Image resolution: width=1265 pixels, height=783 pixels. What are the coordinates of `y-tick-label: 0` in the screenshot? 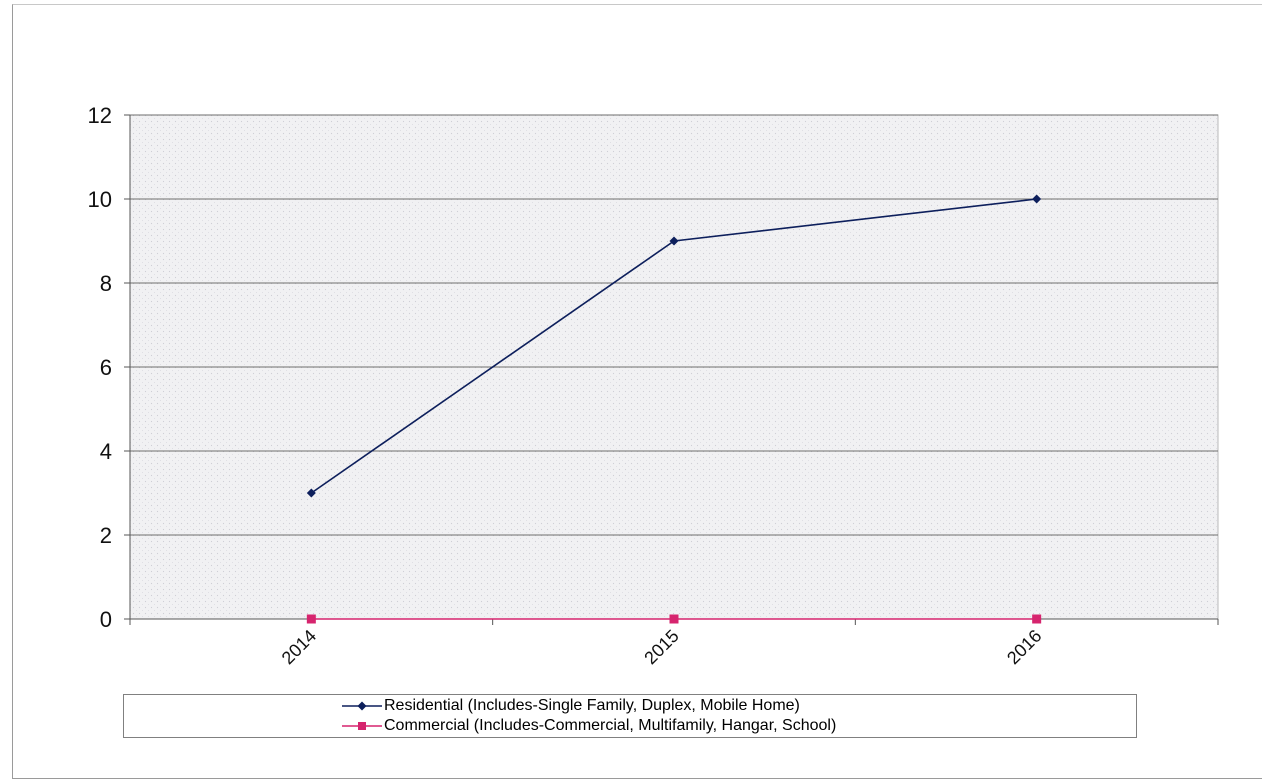 It's located at (106, 619).